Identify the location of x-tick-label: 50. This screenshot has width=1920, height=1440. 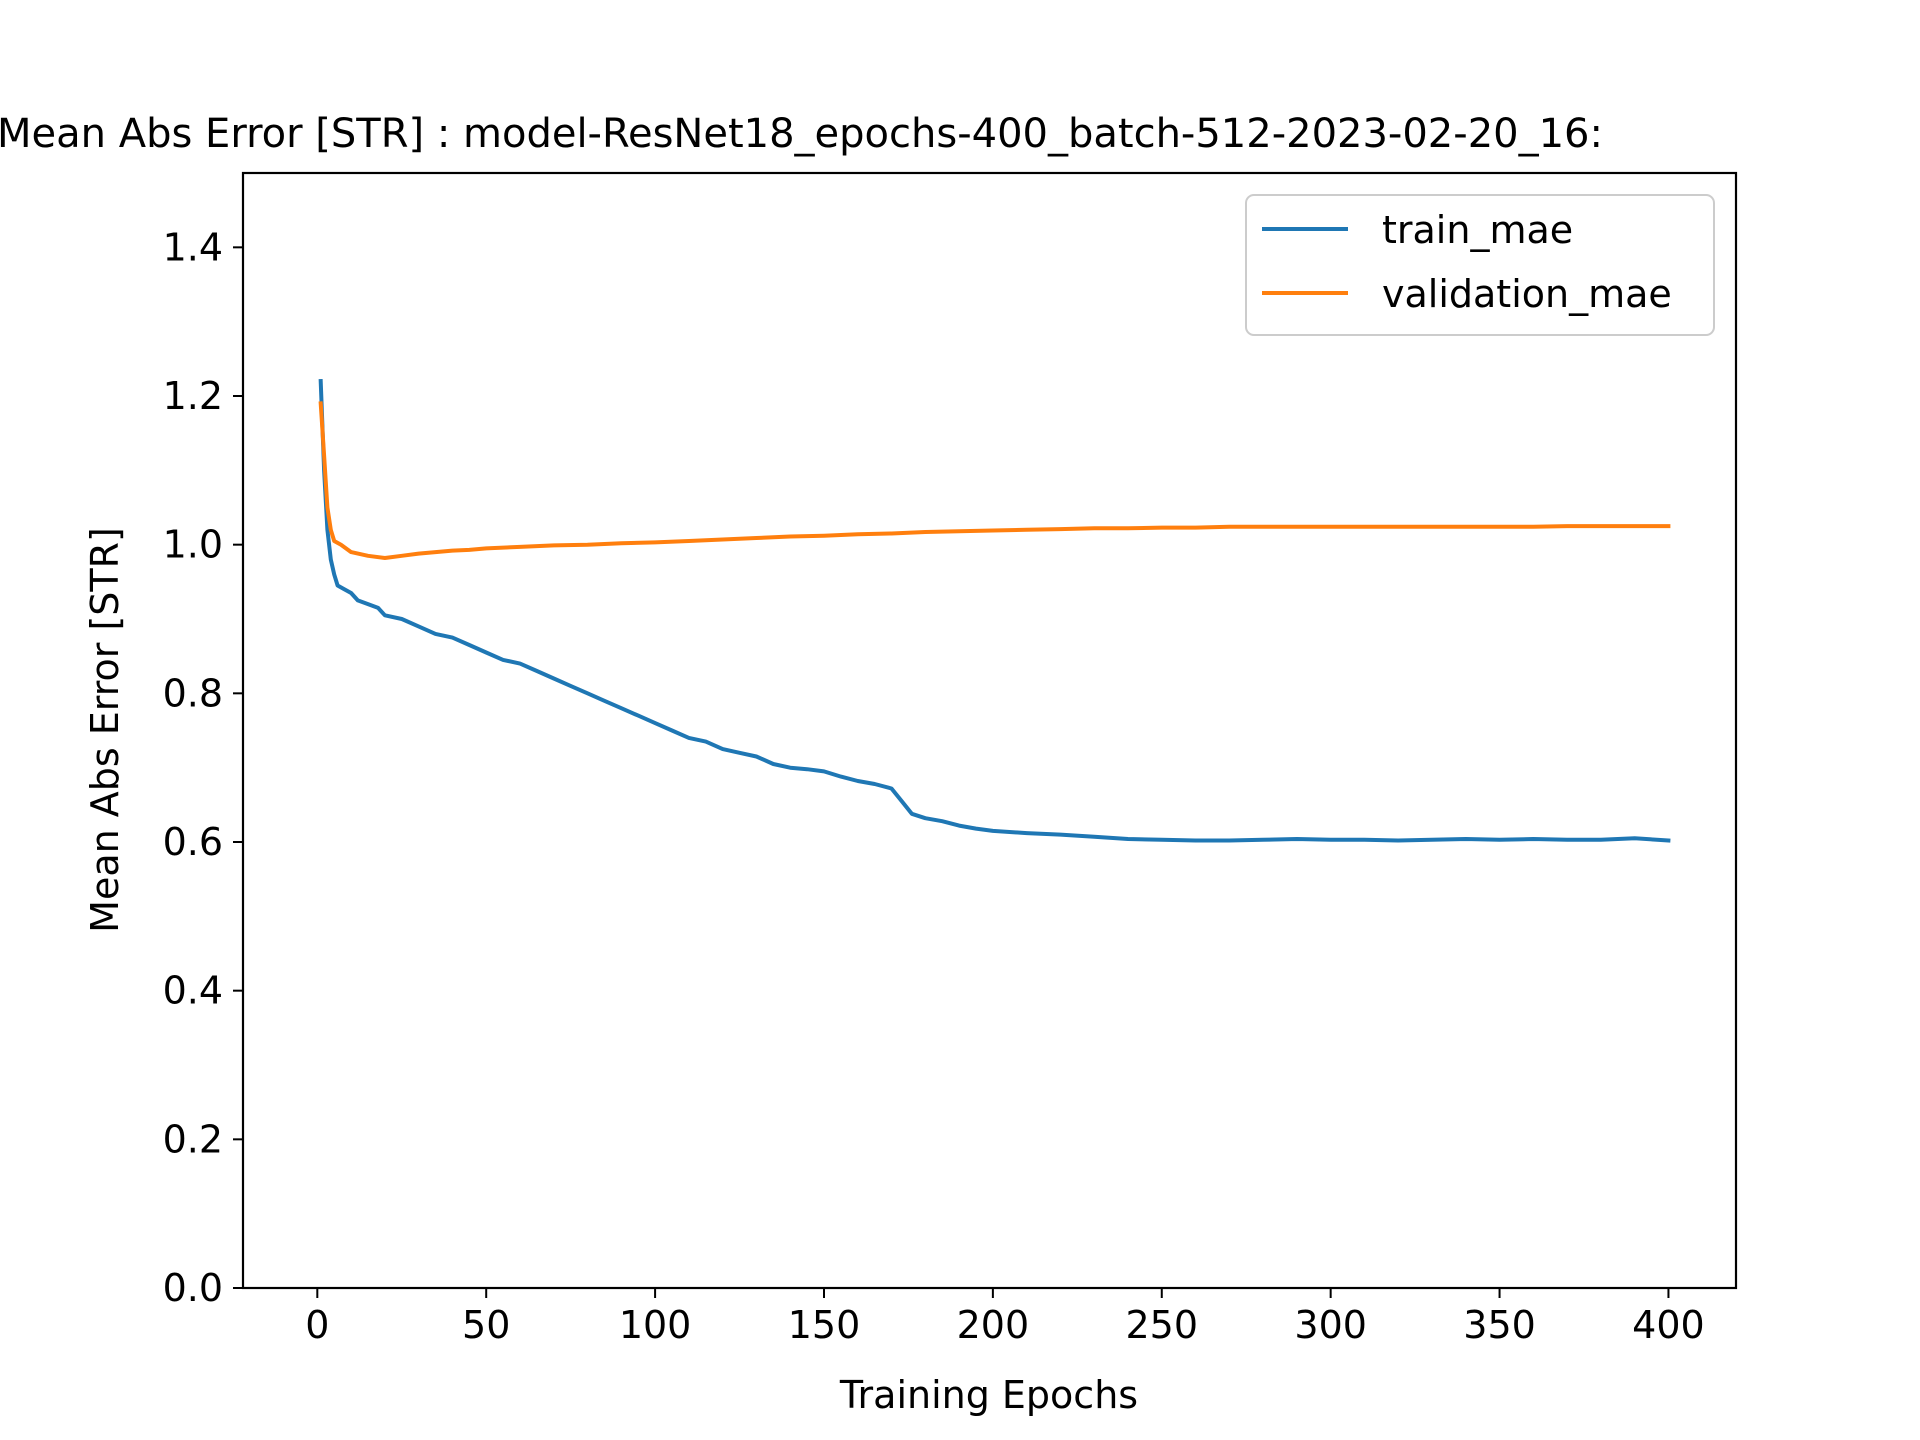
(486, 1325).